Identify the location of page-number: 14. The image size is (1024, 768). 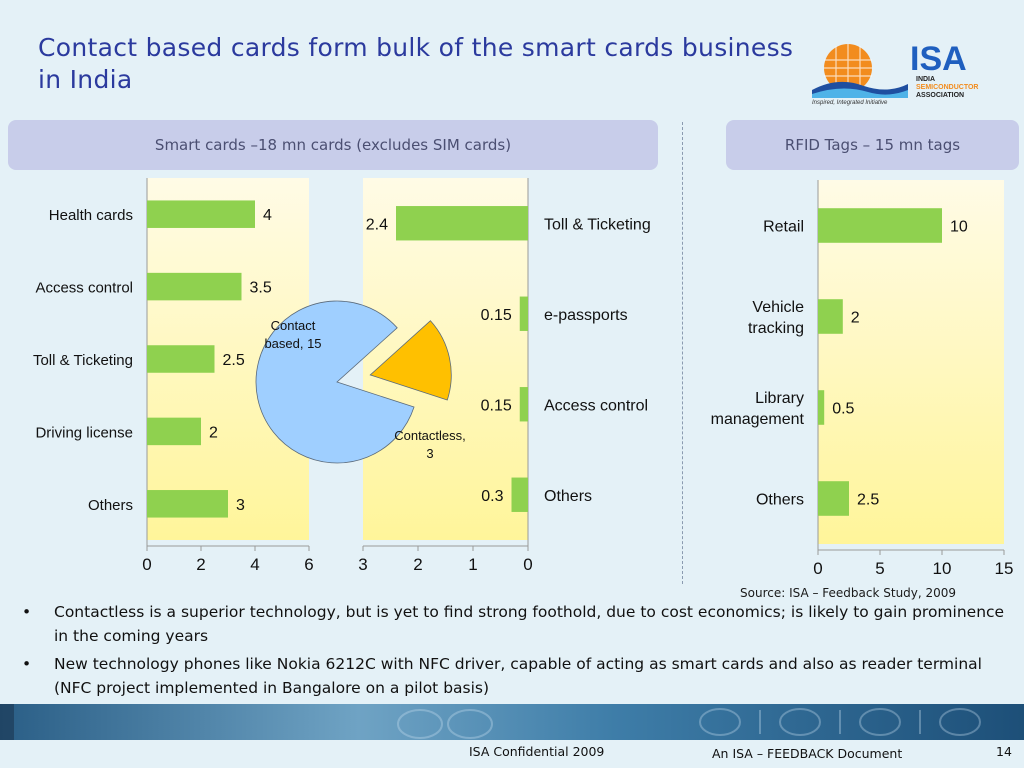
(1004, 751).